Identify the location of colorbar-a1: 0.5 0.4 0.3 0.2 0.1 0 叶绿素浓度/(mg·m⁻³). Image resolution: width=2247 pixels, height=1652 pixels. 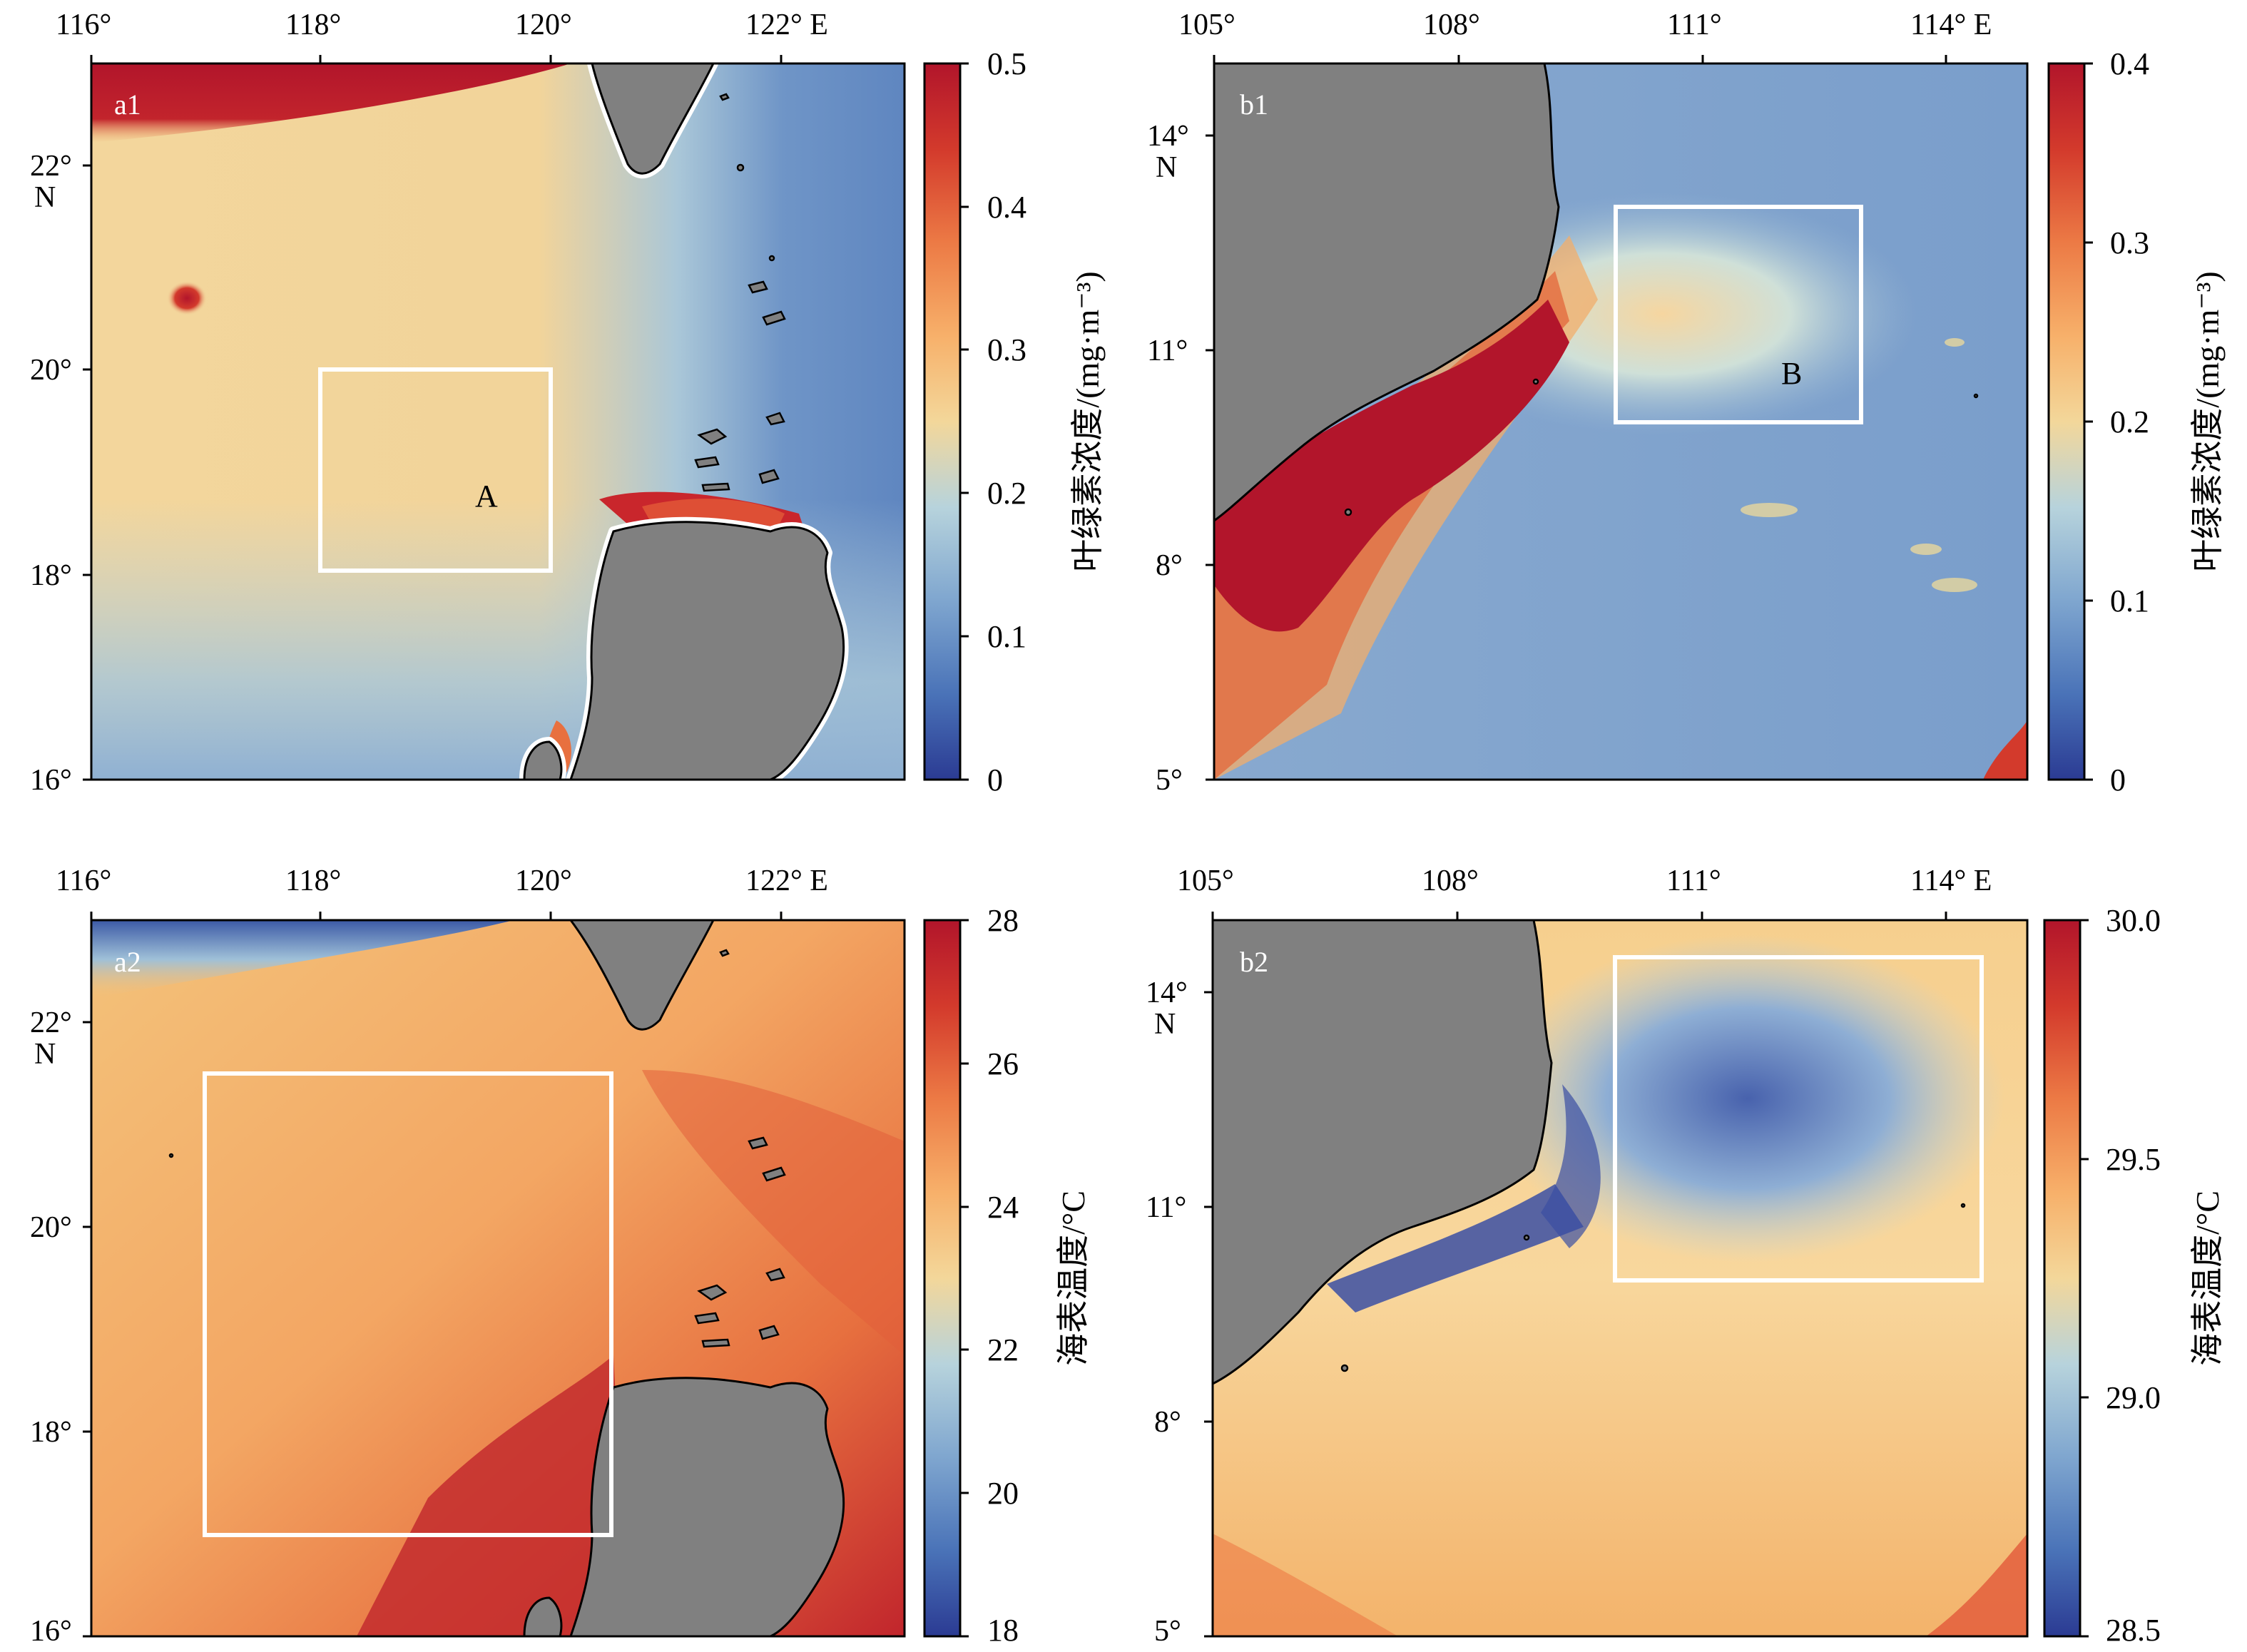
(1014, 421).